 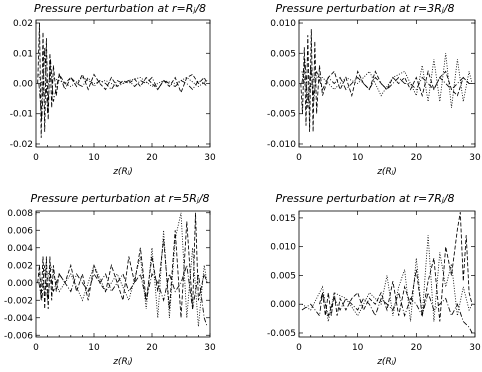 I want to click on chart-title: Pressure perturbation at r=7Rⱼ/8, so click(x=364, y=198).